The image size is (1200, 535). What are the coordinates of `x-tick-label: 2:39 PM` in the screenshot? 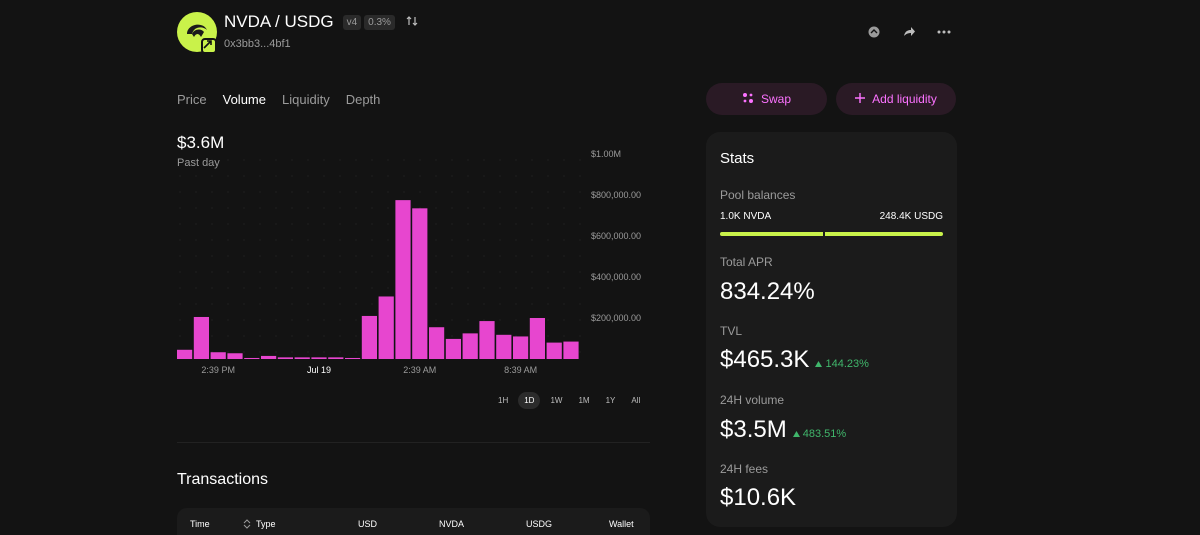 It's located at (218, 370).